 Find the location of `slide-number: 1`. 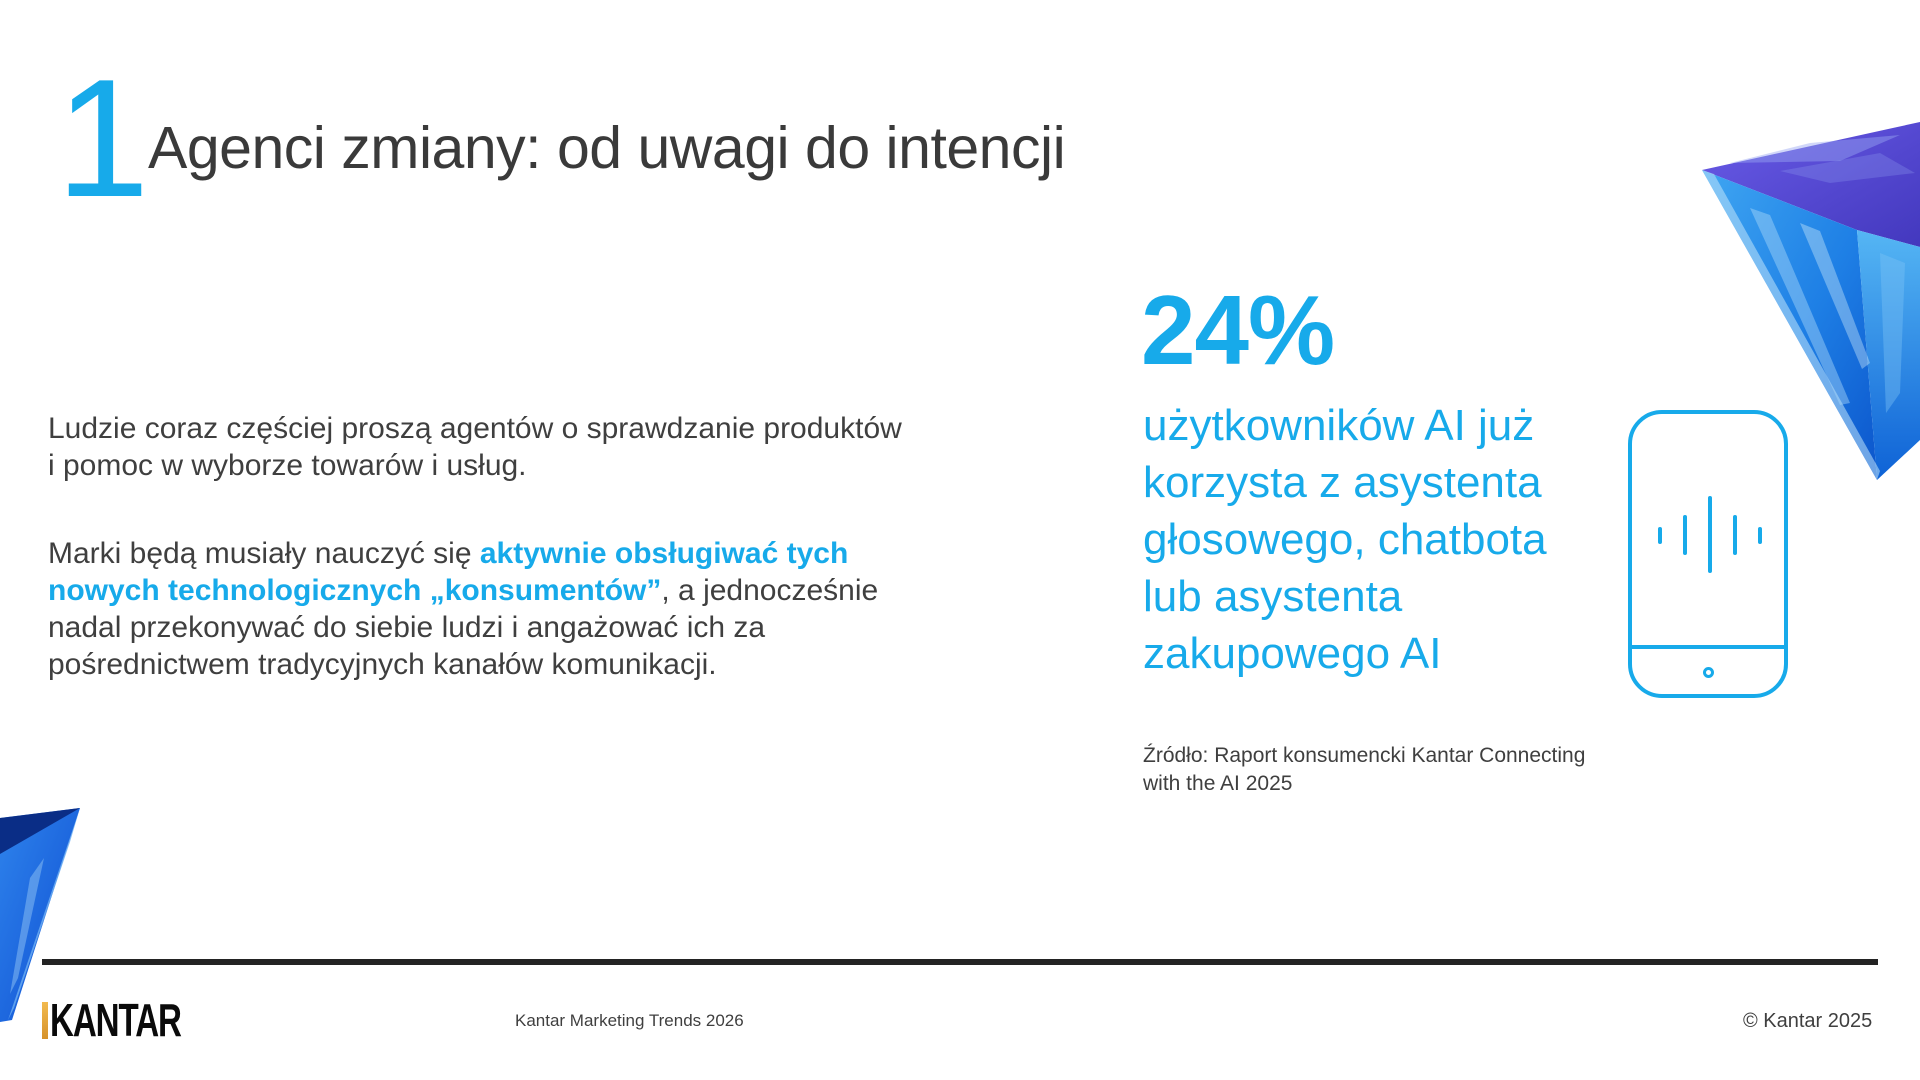

slide-number: 1 is located at coordinates (103, 138).